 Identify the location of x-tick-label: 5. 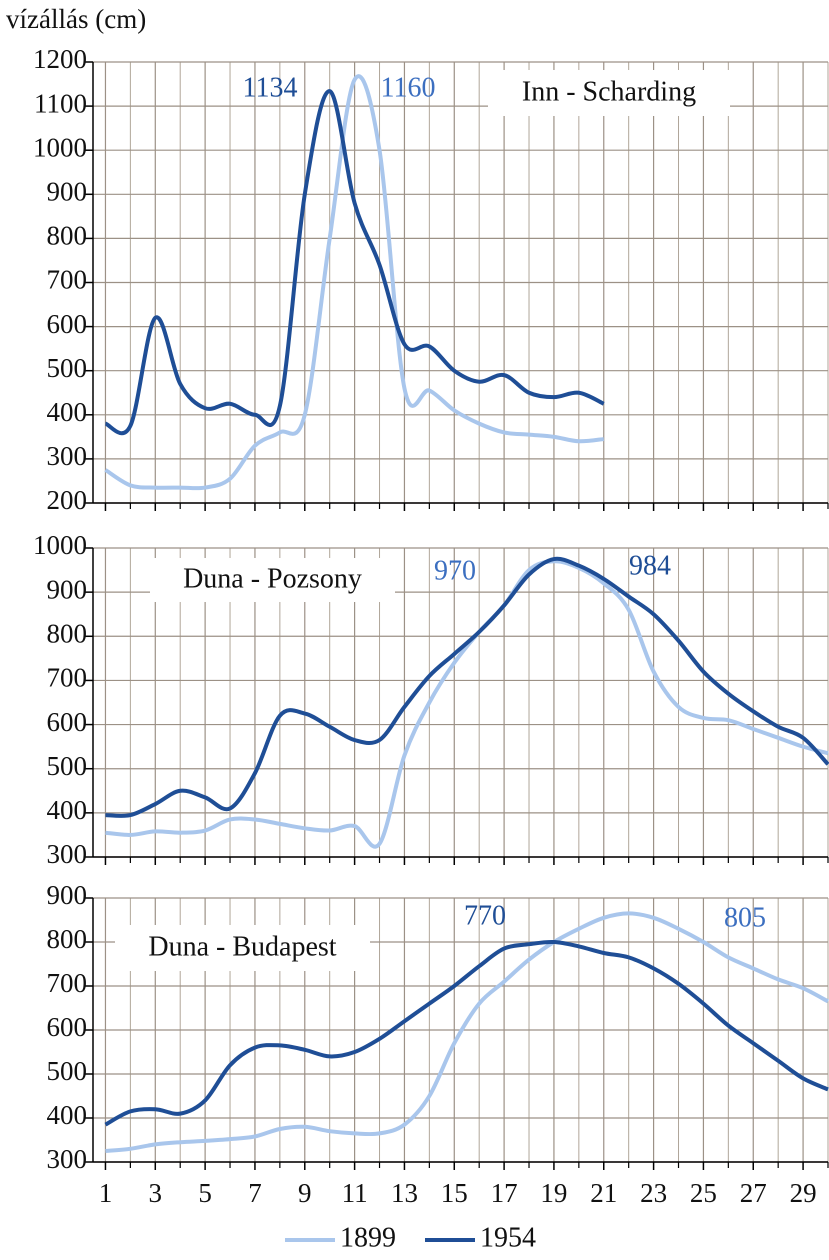
(205, 1193).